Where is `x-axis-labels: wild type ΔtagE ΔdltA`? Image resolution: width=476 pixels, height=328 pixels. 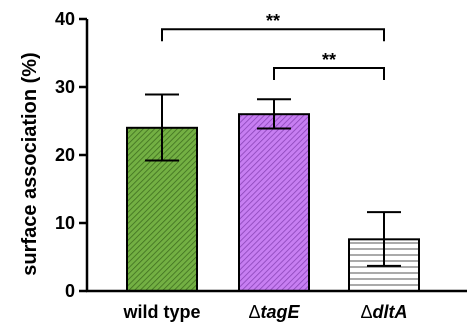
x-axis-labels: wild type ΔtagE ΔdltA is located at coordinates (264, 312).